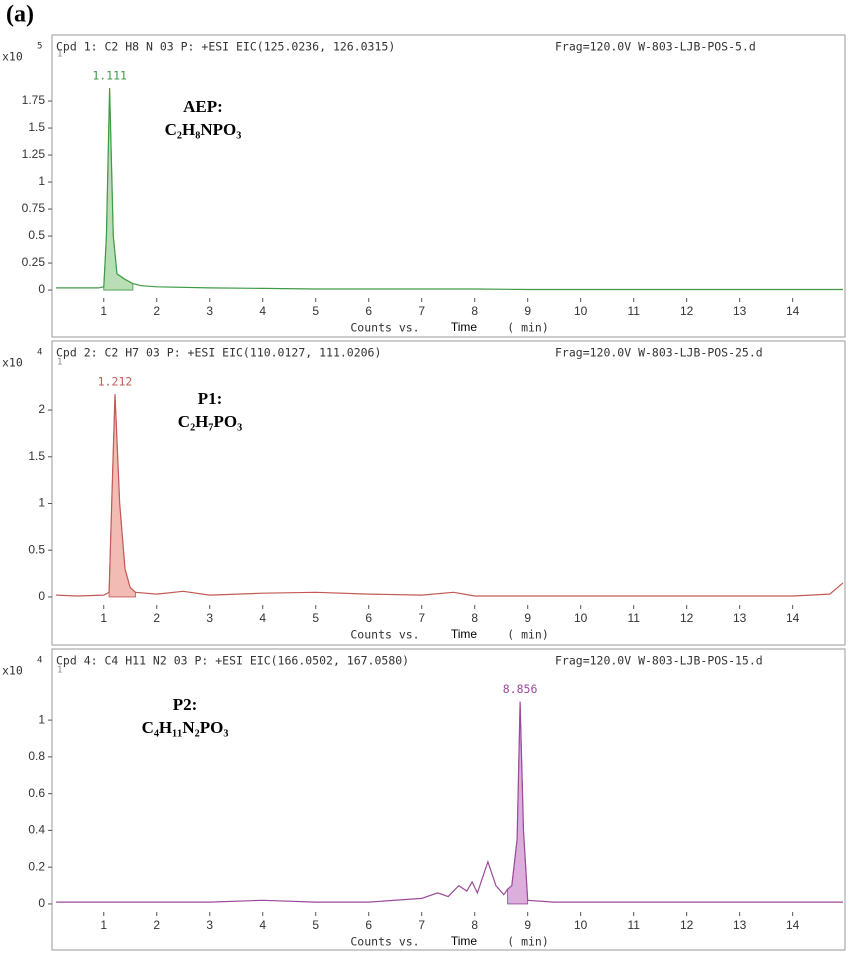 The width and height of the screenshot is (859, 955). I want to click on annotation: AEP:, so click(203, 106).